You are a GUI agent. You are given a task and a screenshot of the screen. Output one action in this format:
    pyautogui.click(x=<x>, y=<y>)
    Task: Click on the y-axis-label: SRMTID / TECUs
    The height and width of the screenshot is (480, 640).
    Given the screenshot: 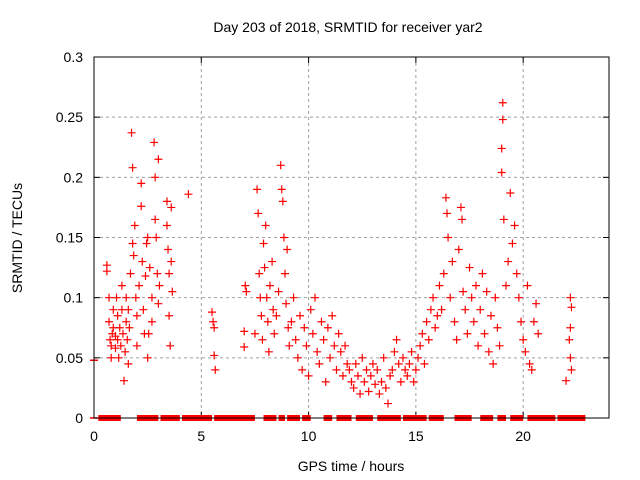 What is the action you would take?
    pyautogui.click(x=17, y=238)
    